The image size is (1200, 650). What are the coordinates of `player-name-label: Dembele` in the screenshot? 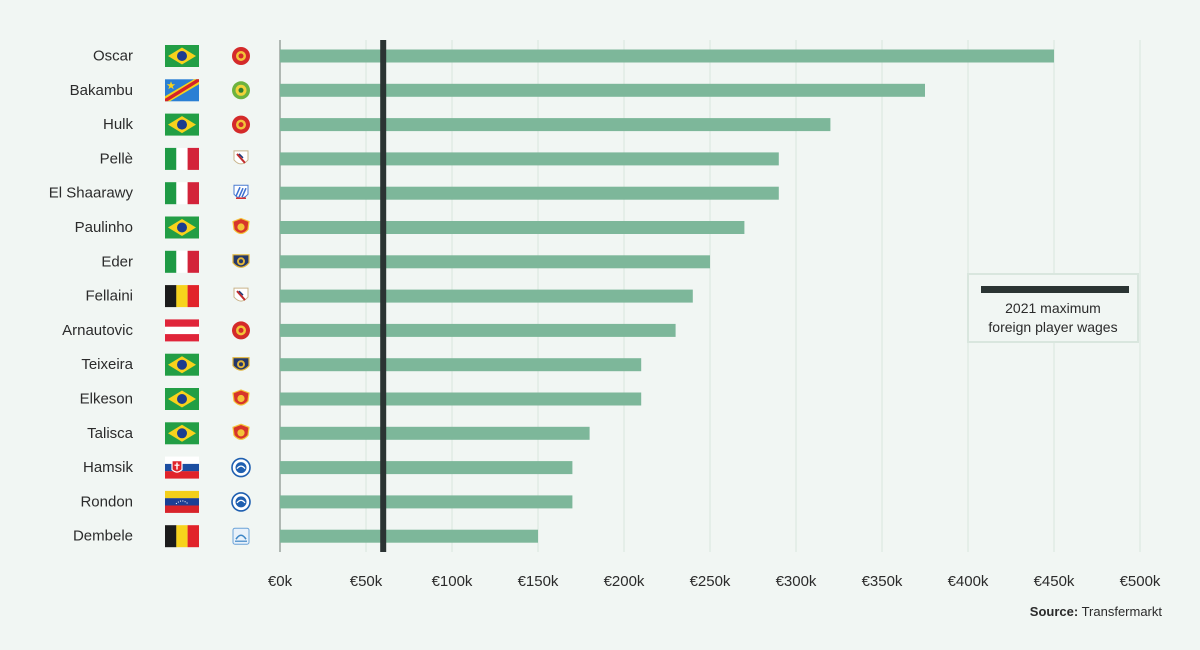 It's located at (103, 536).